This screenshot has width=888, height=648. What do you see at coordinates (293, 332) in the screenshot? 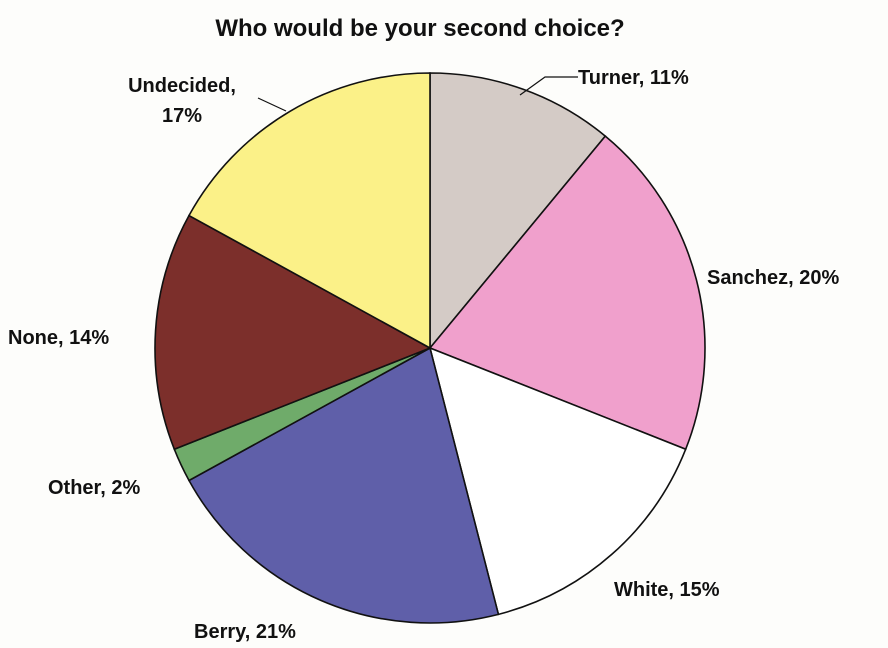
I see `pie-slice-none` at bounding box center [293, 332].